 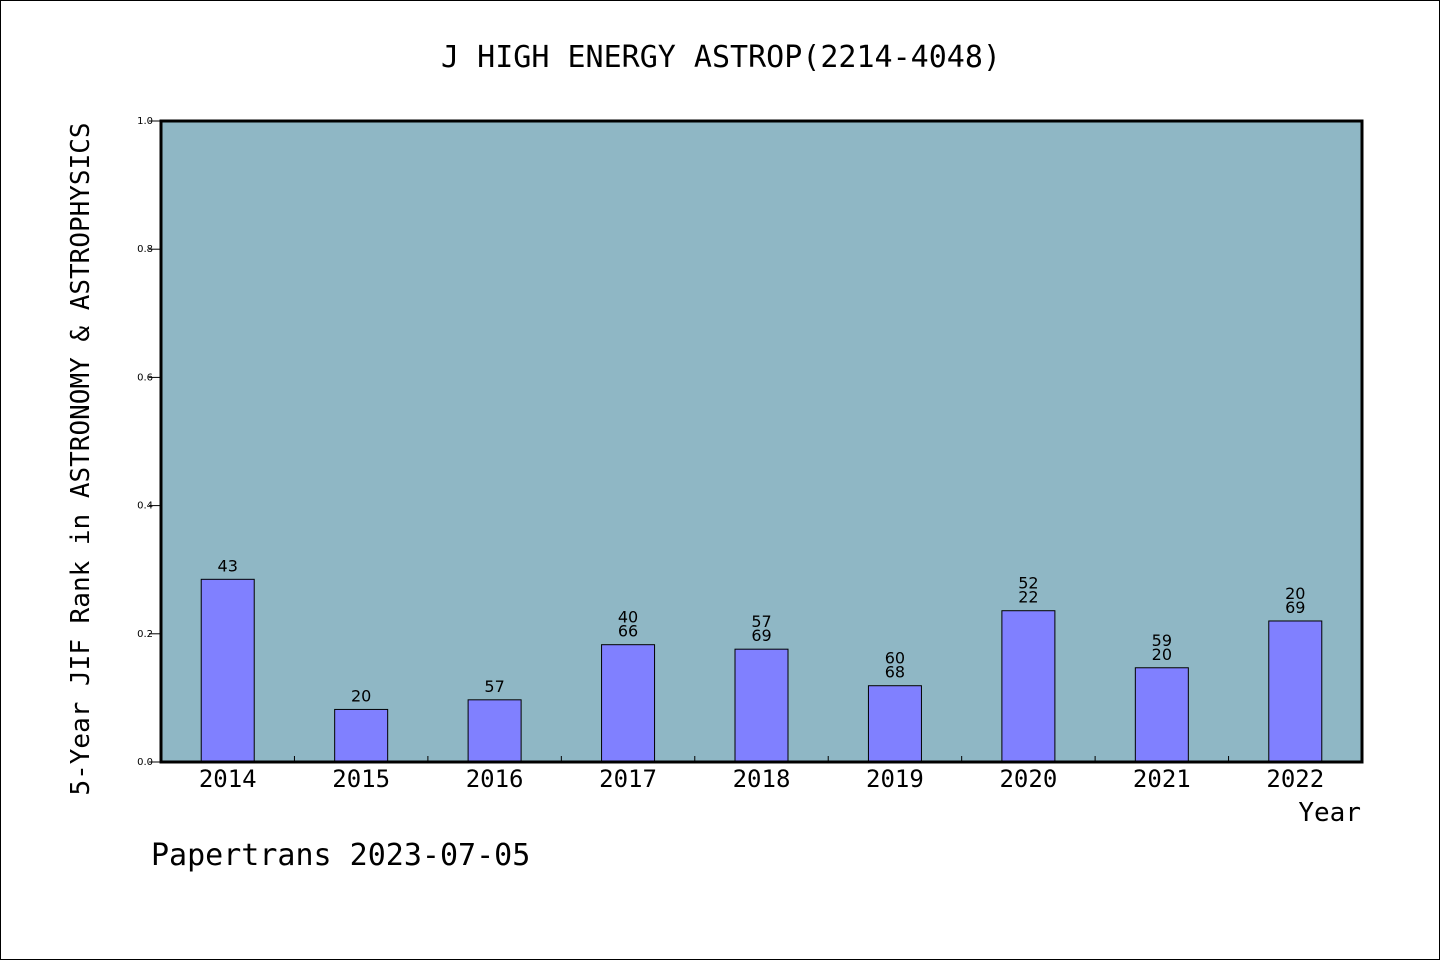 I want to click on y-tick-label: 1.0, so click(x=145, y=121).